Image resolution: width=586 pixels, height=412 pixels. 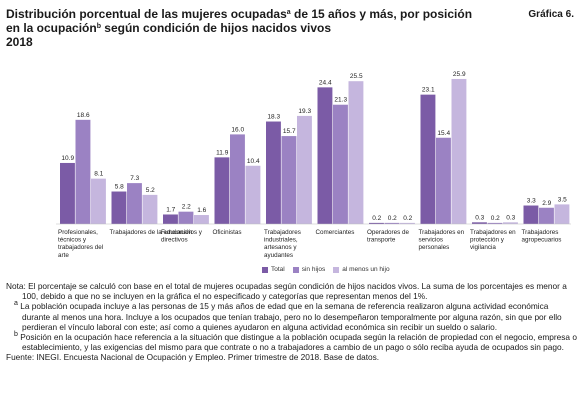 I want to click on category-label-line: Funcionarios y, so click(x=182, y=232).